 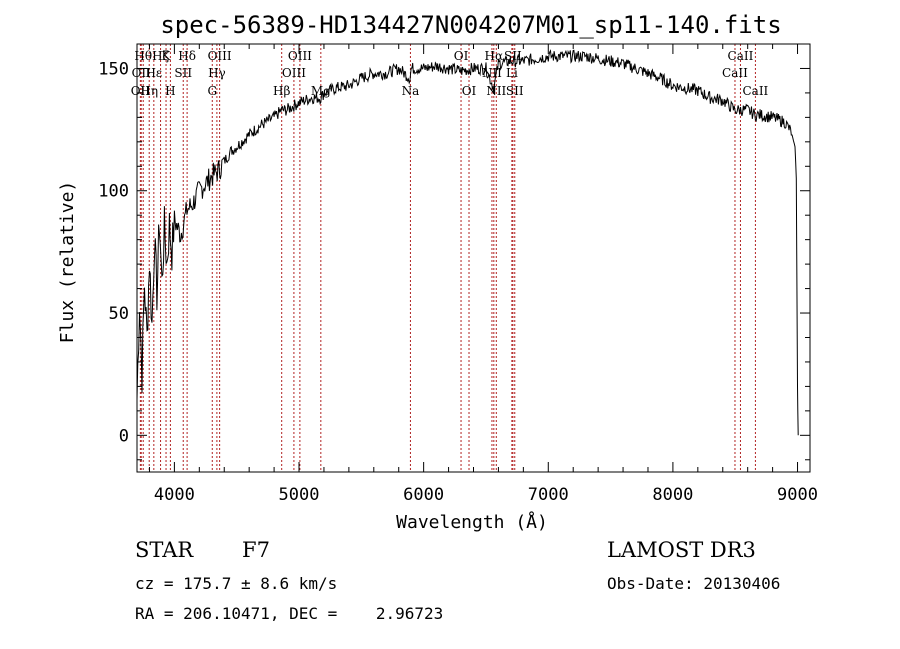 What do you see at coordinates (160, 56) in the screenshot?
I see `spectral-line-label: Hζ` at bounding box center [160, 56].